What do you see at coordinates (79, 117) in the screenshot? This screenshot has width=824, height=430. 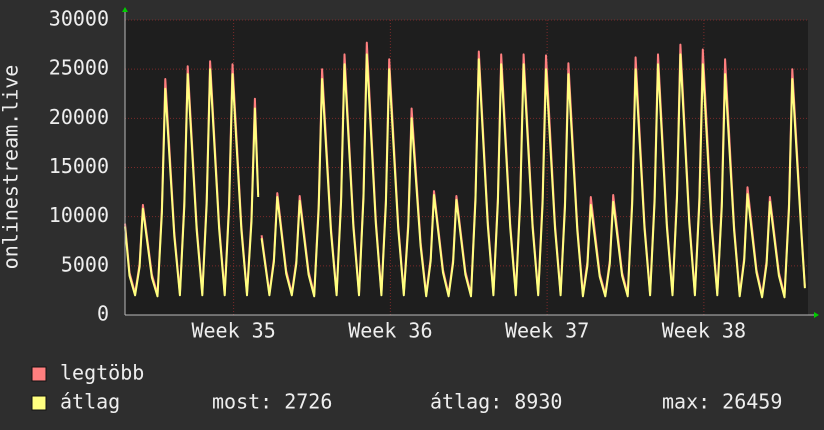 I see `y-tick-label: 20000` at bounding box center [79, 117].